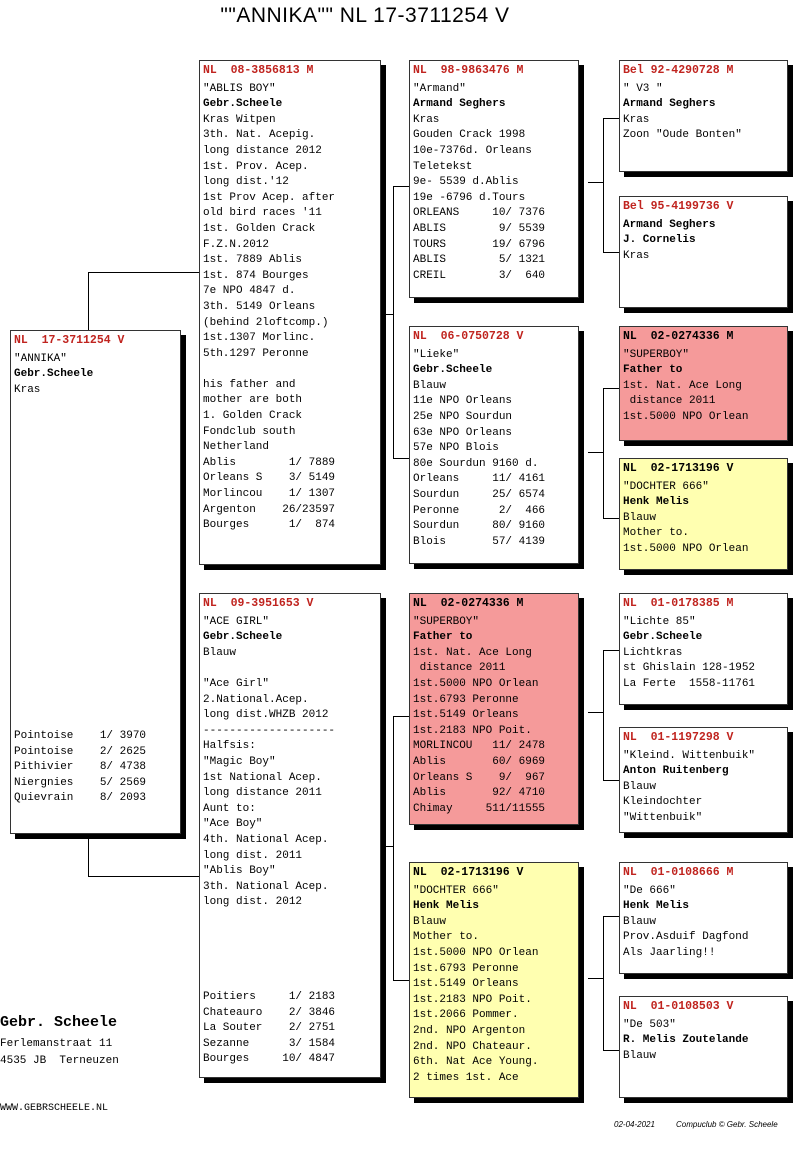  Describe the element at coordinates (249, 384) in the screenshot. I see `info-line: his father and` at that location.